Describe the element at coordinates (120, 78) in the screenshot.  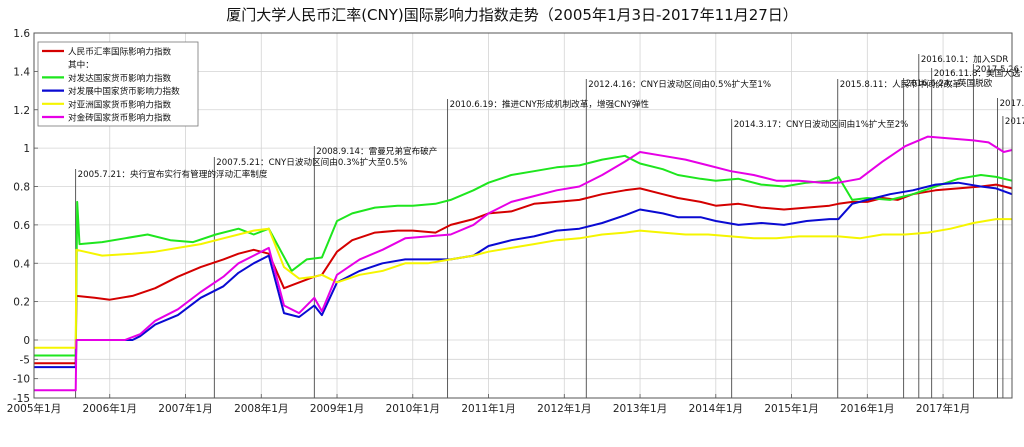
I see `legend-label: 对发达国家货币影响力指数` at that location.